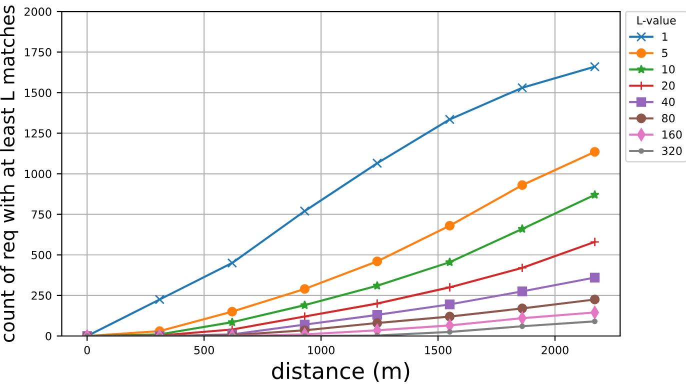  Describe the element at coordinates (38, 174) in the screenshot. I see `y-tick-label: 1000` at that location.